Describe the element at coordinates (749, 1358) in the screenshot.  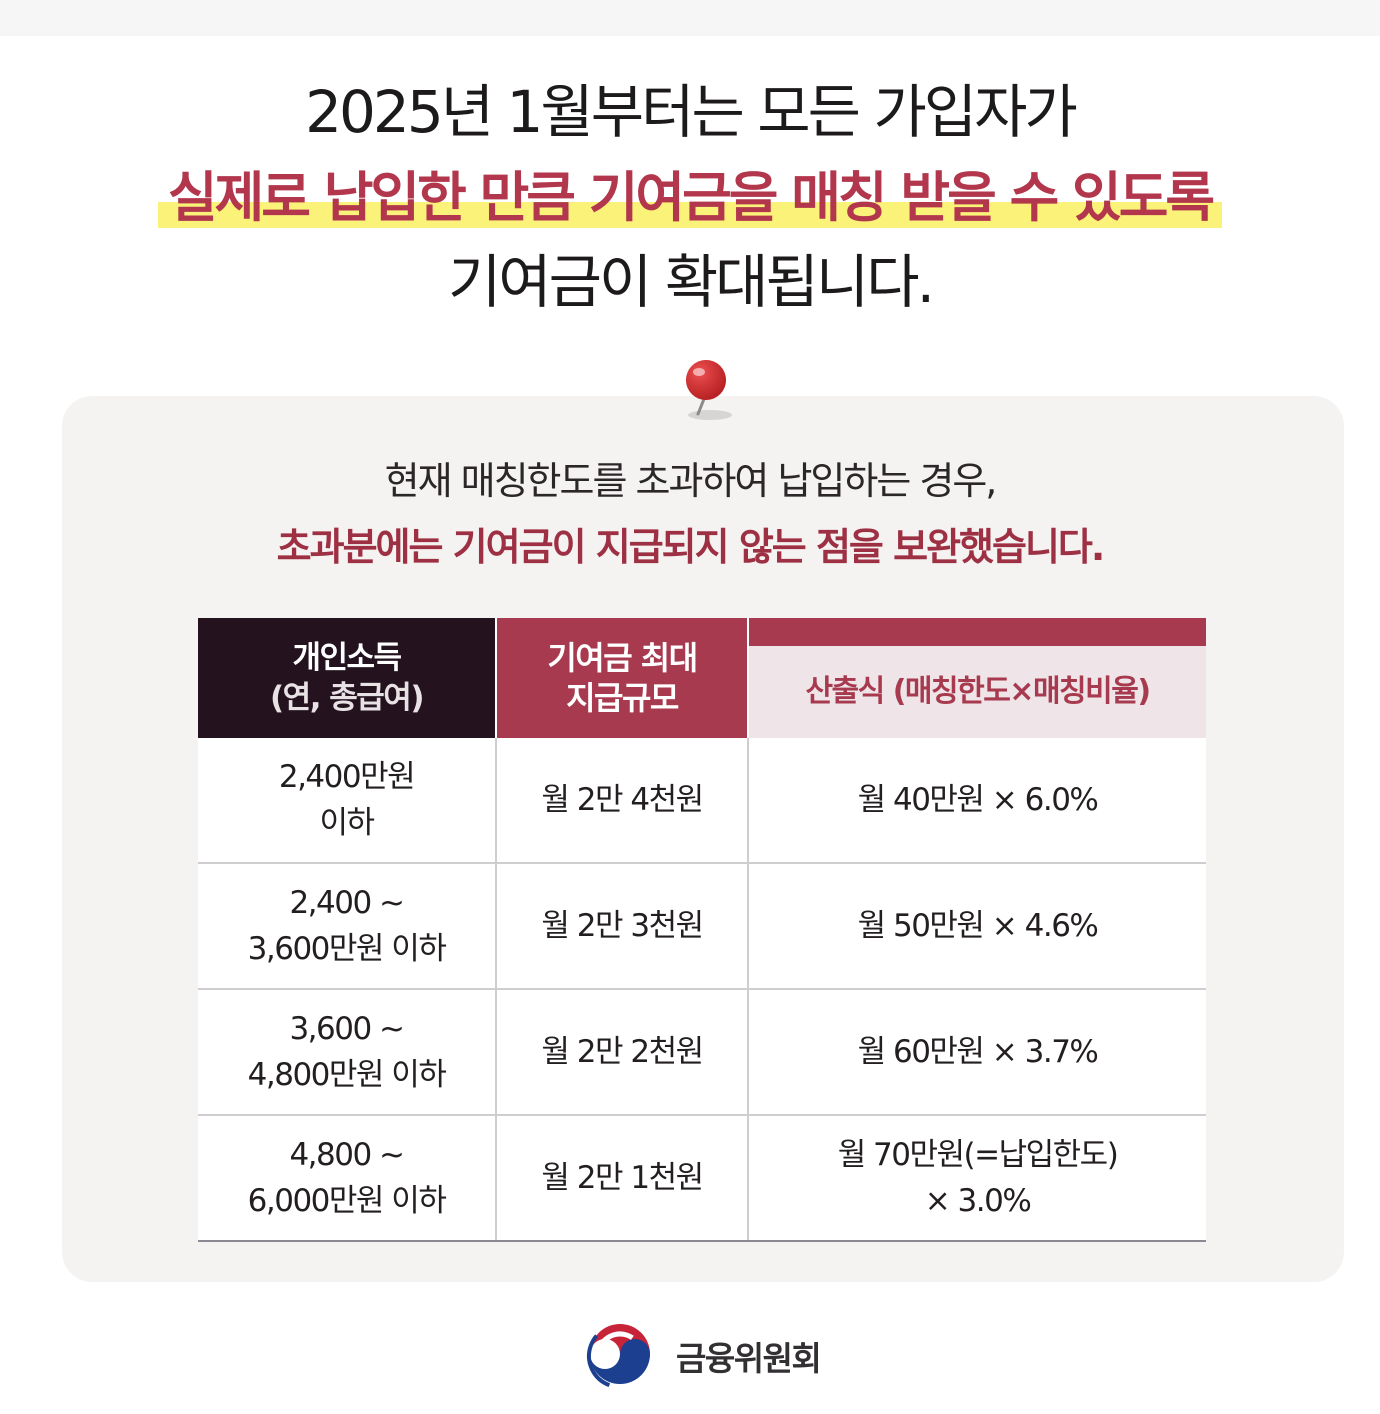
I see `org-name: 금융위원회` at that location.